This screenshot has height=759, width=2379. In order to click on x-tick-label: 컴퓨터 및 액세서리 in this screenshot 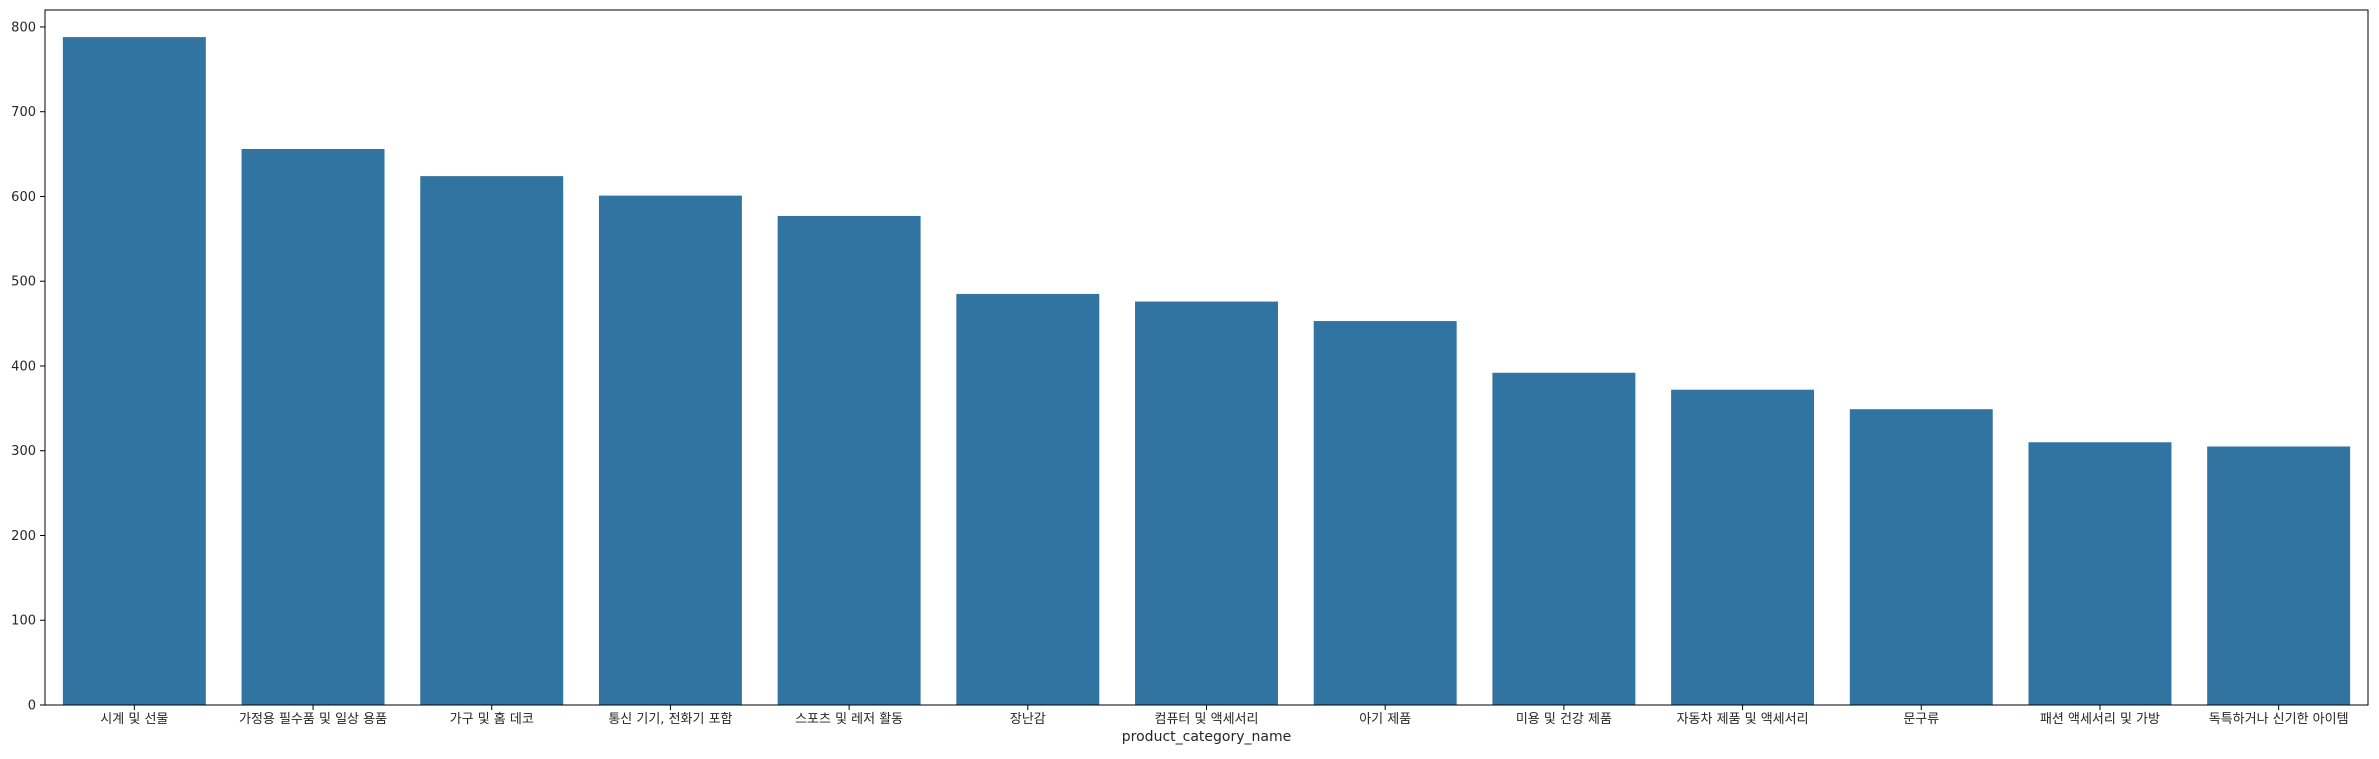, I will do `click(1207, 719)`.